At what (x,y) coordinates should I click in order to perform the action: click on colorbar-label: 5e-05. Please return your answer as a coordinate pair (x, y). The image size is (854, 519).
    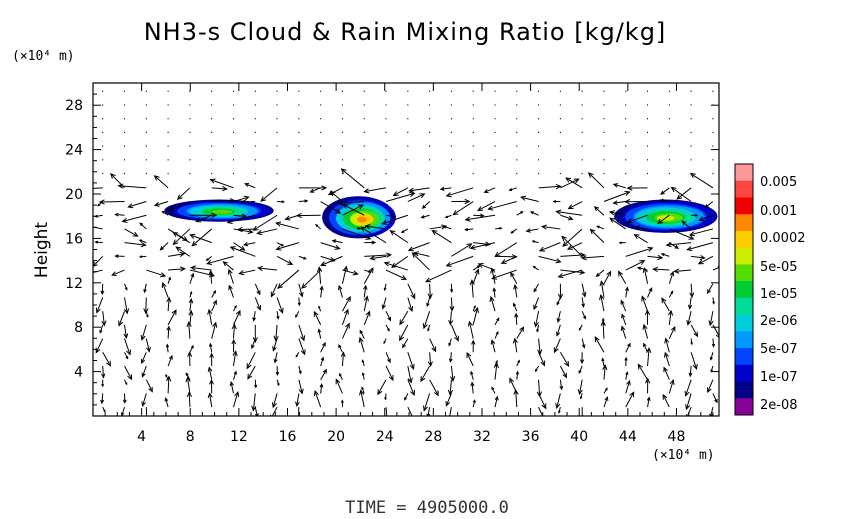
    Looking at the image, I should click on (779, 267).